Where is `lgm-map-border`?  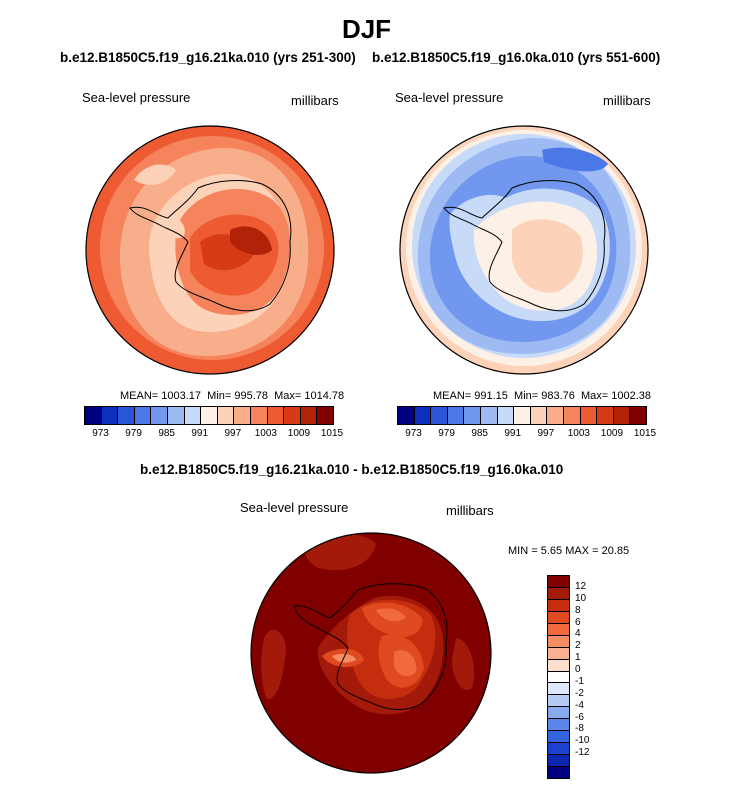
lgm-map-border is located at coordinates (210, 250).